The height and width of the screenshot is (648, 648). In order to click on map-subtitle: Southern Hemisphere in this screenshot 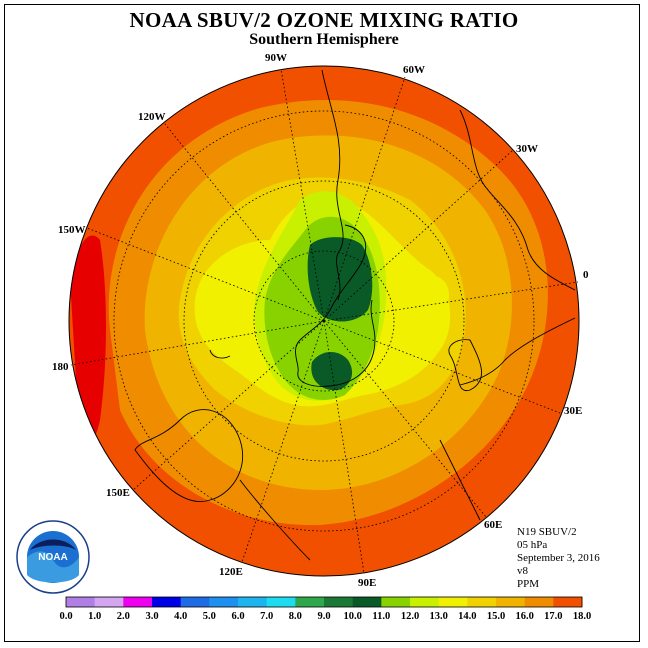, I will do `click(324, 39)`.